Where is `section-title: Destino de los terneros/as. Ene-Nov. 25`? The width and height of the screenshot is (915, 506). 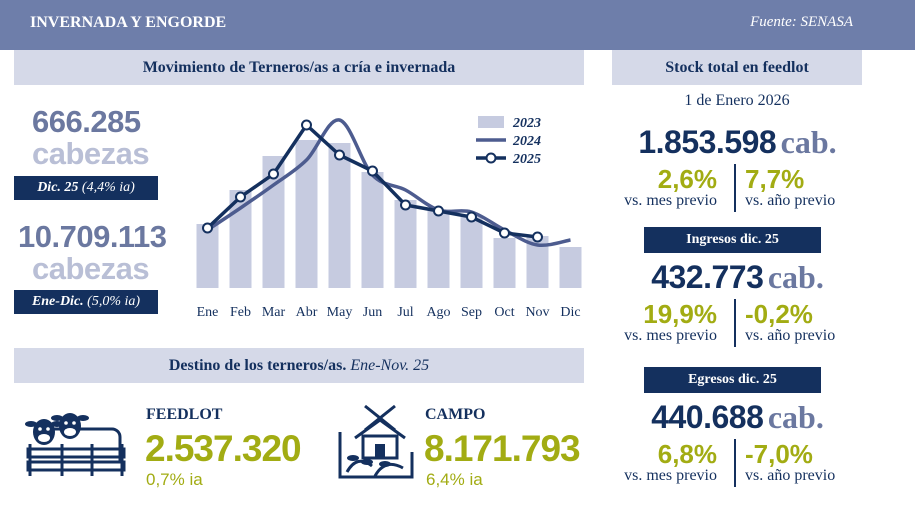 section-title: Destino de los terneros/as. Ene-Nov. 25 is located at coordinates (299, 365).